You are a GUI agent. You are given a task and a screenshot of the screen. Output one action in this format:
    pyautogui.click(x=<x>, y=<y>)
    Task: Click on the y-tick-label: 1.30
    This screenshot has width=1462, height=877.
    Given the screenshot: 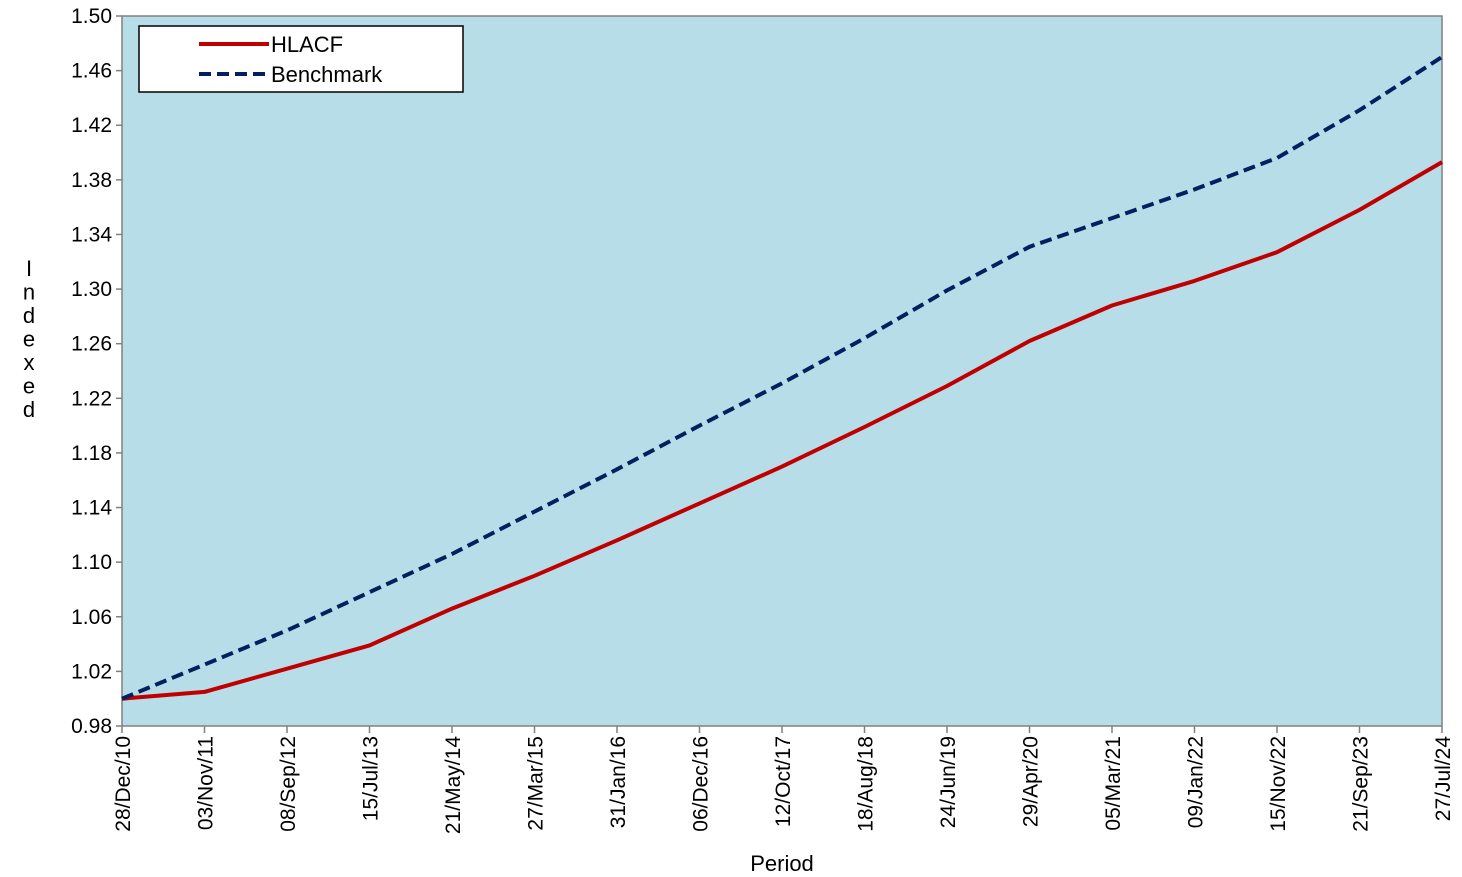 What is the action you would take?
    pyautogui.click(x=91, y=289)
    